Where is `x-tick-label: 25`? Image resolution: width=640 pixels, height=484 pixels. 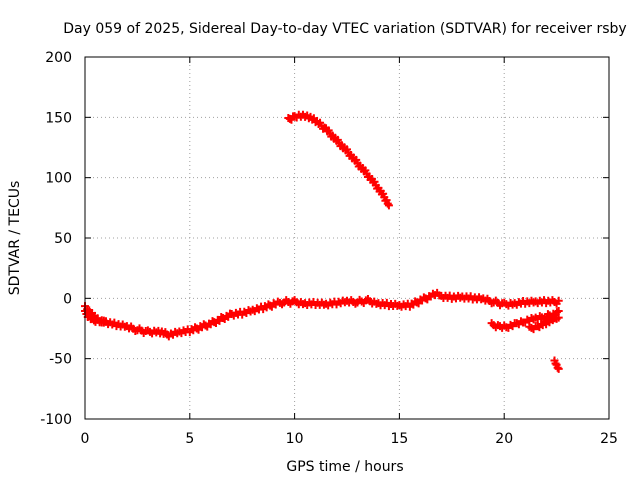 x-tick-label: 25 is located at coordinates (609, 439).